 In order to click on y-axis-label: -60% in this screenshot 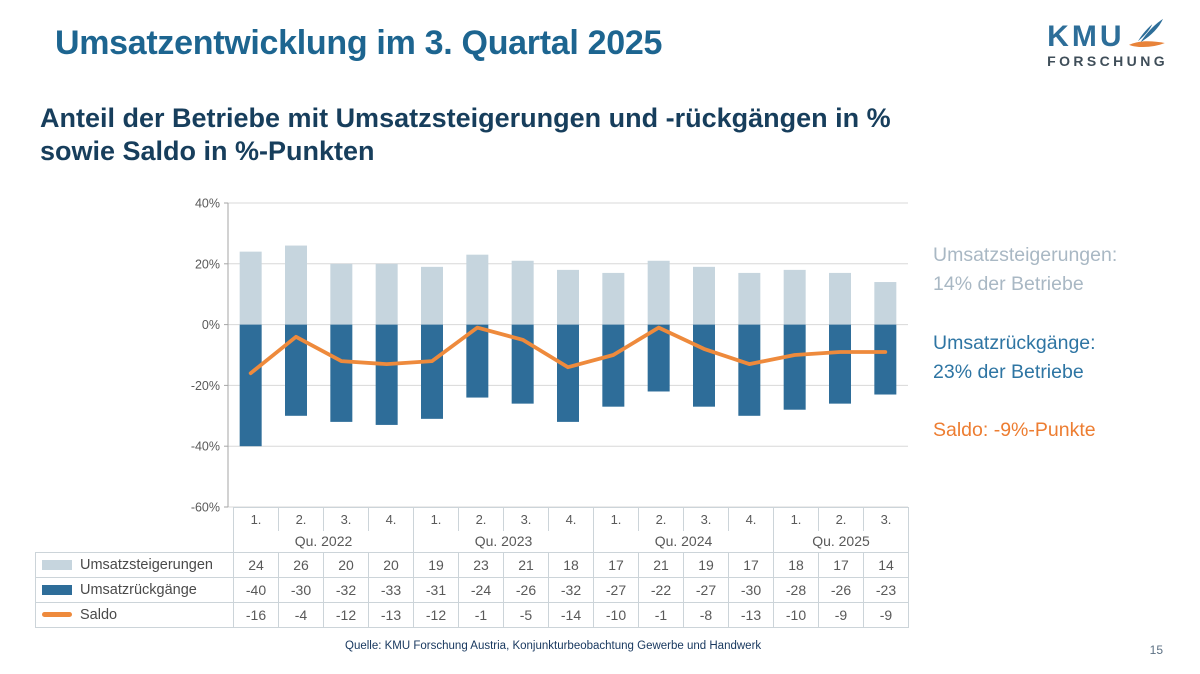, I will do `click(205, 508)`.